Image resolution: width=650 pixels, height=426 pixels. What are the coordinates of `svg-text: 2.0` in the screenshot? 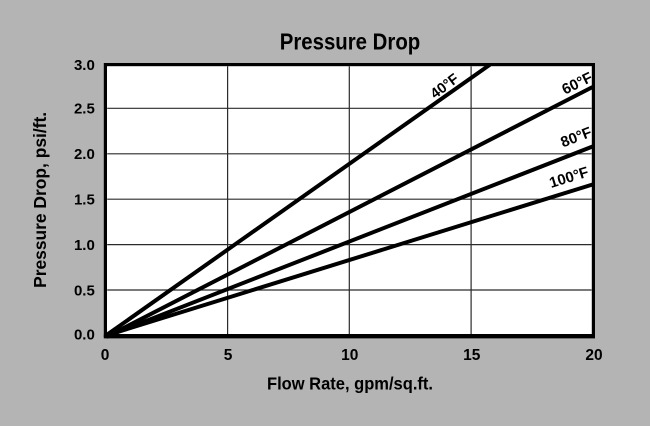 It's located at (84, 154).